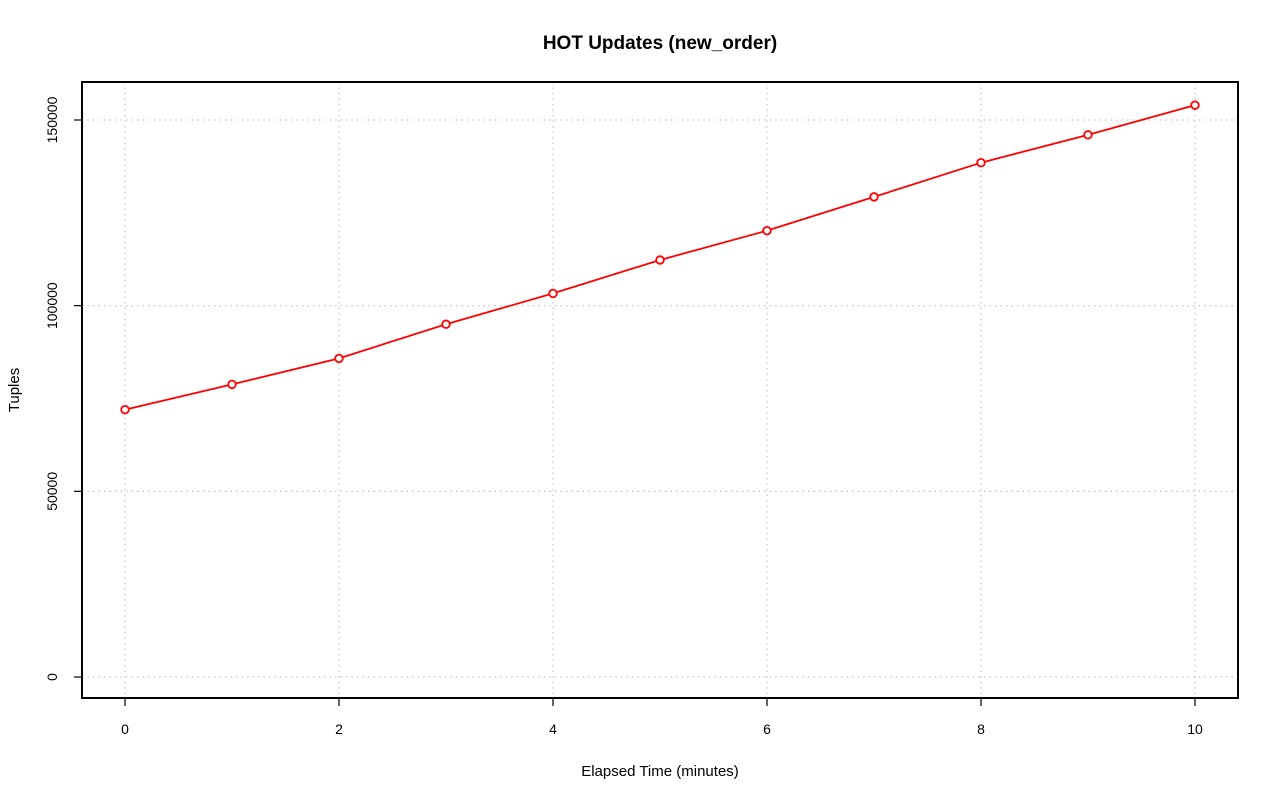 This screenshot has height=801, width=1280. What do you see at coordinates (52, 677) in the screenshot?
I see `y-tick-label: 0` at bounding box center [52, 677].